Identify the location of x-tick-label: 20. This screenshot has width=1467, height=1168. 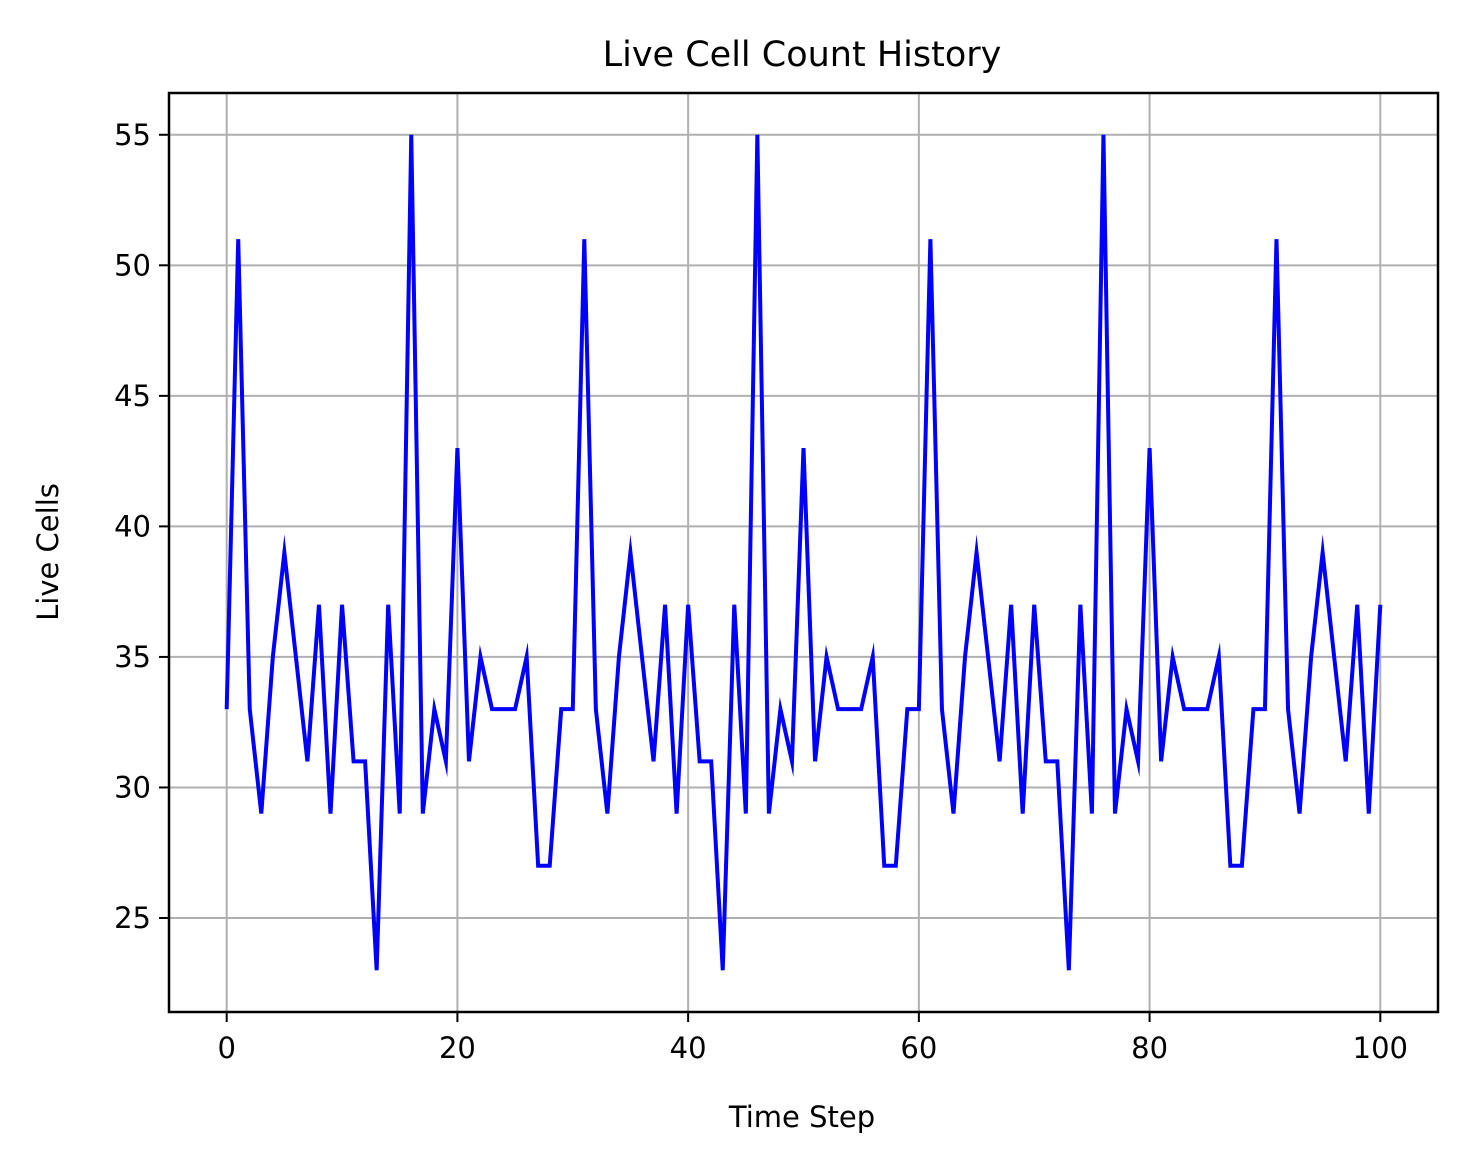
(457, 1048).